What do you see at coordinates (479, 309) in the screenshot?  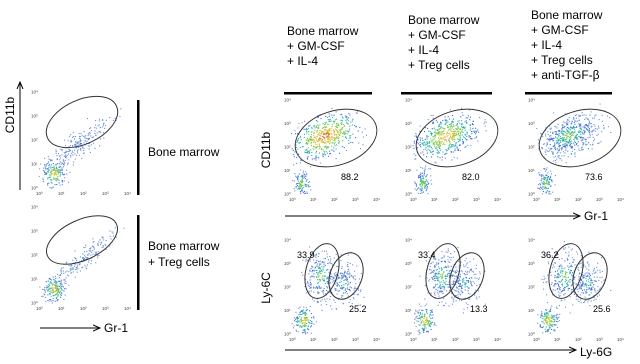 I see `gate-value: 13.3` at bounding box center [479, 309].